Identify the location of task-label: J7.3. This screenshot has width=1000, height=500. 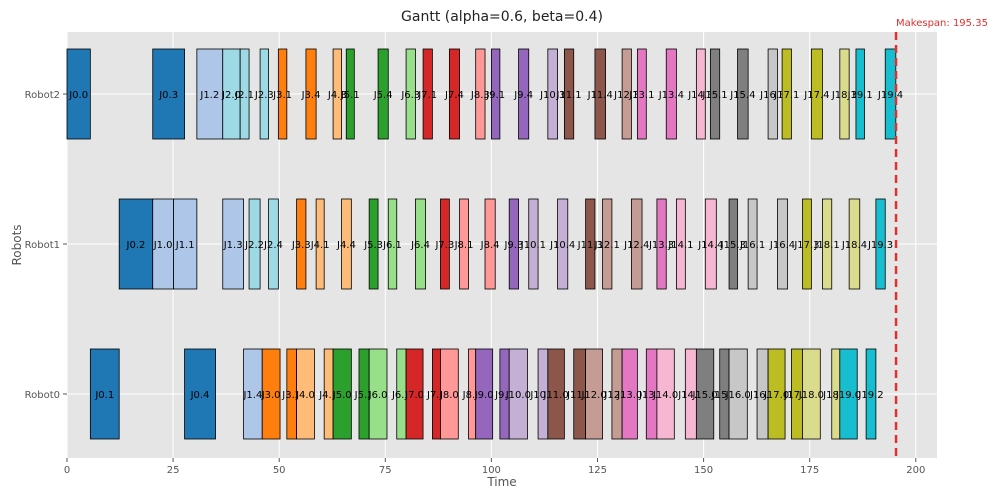
(444, 245).